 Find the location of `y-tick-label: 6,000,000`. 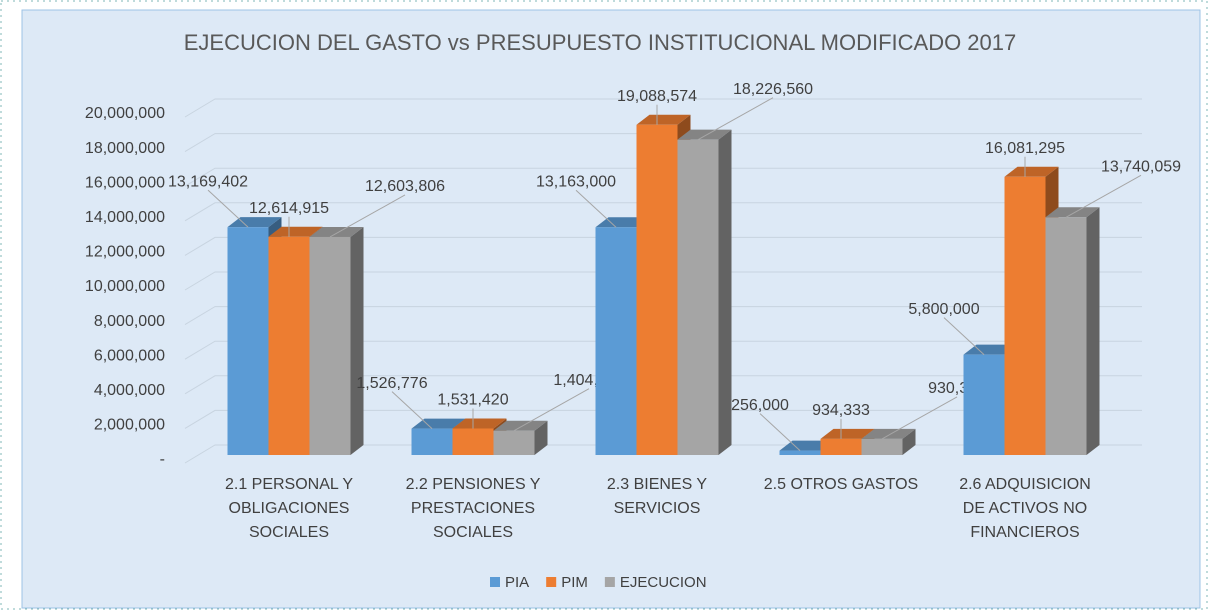

y-tick-label: 6,000,000 is located at coordinates (129, 355).